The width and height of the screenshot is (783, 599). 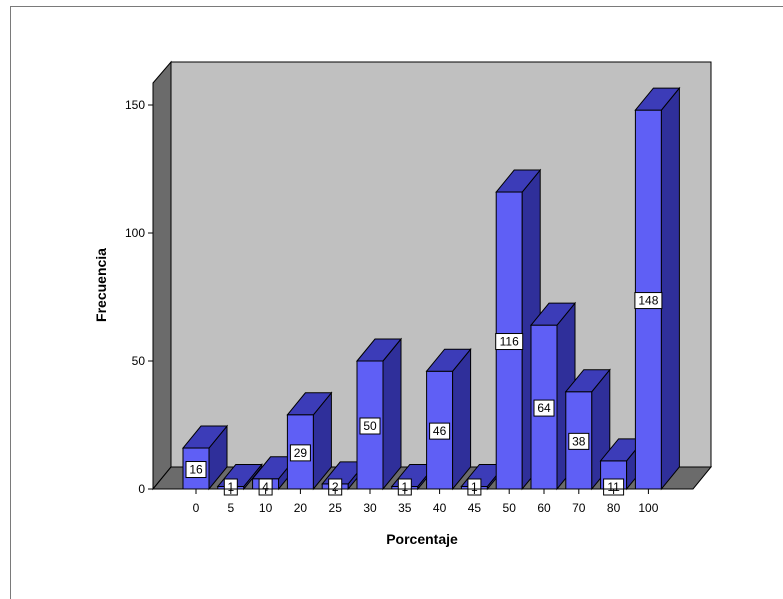 I want to click on bar-0: 16, so click(x=205, y=457).